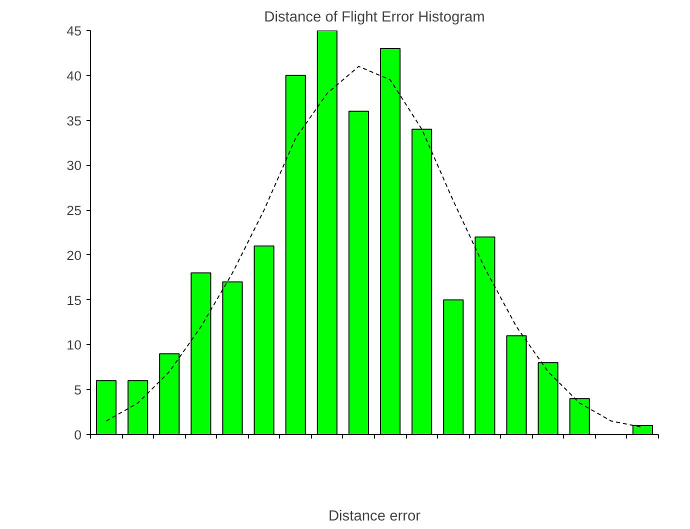  Describe the element at coordinates (74, 345) in the screenshot. I see `y-tick-label: 10` at that location.